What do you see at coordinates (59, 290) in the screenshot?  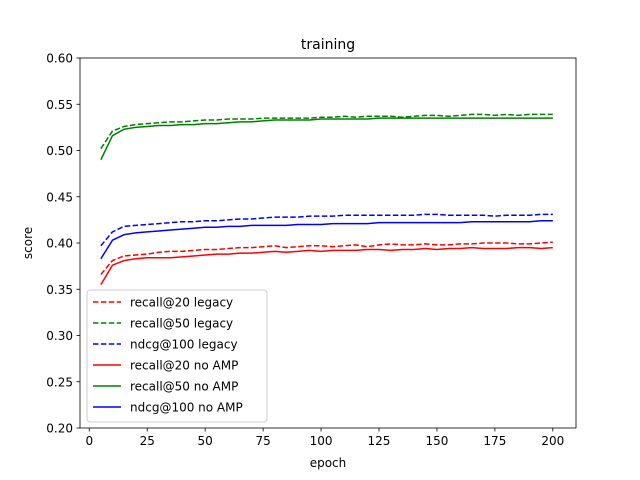 I see `y-tick-label: 0.35` at bounding box center [59, 290].